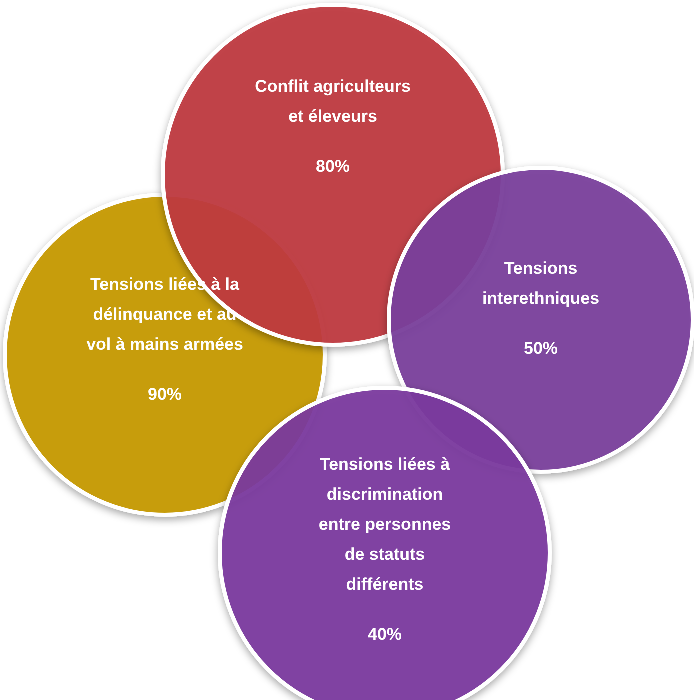  Describe the element at coordinates (385, 634) in the screenshot. I see `data-label: 40%` at that location.